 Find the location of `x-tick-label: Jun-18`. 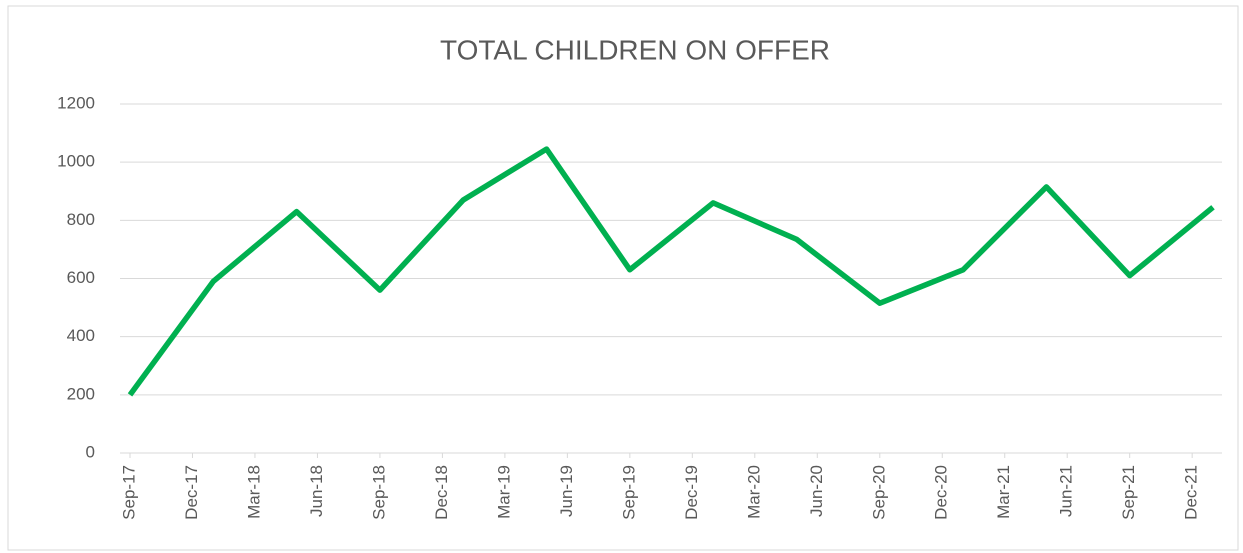

x-tick-label: Jun-18 is located at coordinates (316, 491).